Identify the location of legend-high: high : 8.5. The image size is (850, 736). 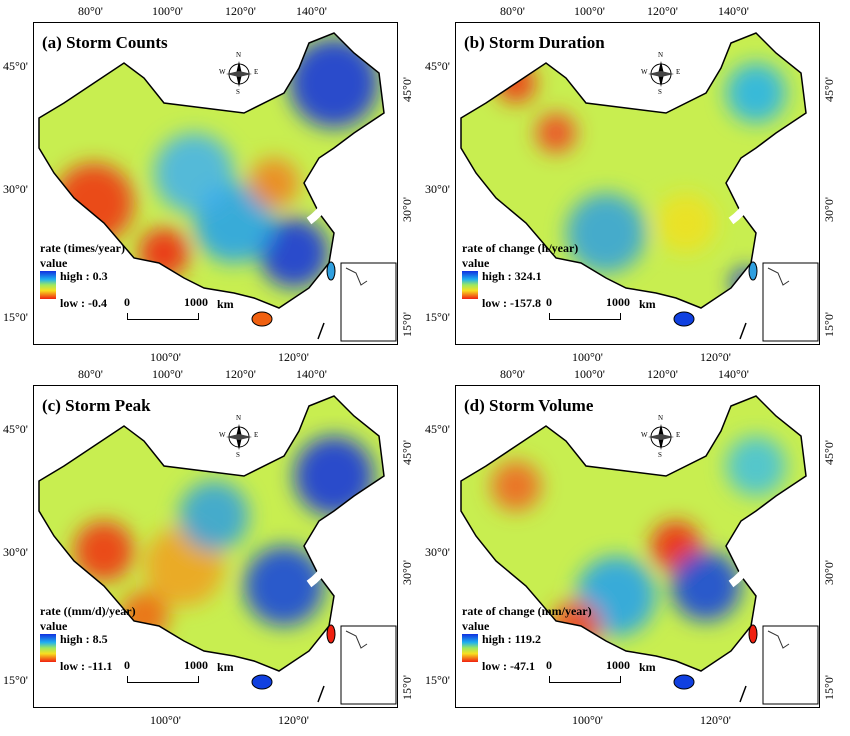
(84, 639).